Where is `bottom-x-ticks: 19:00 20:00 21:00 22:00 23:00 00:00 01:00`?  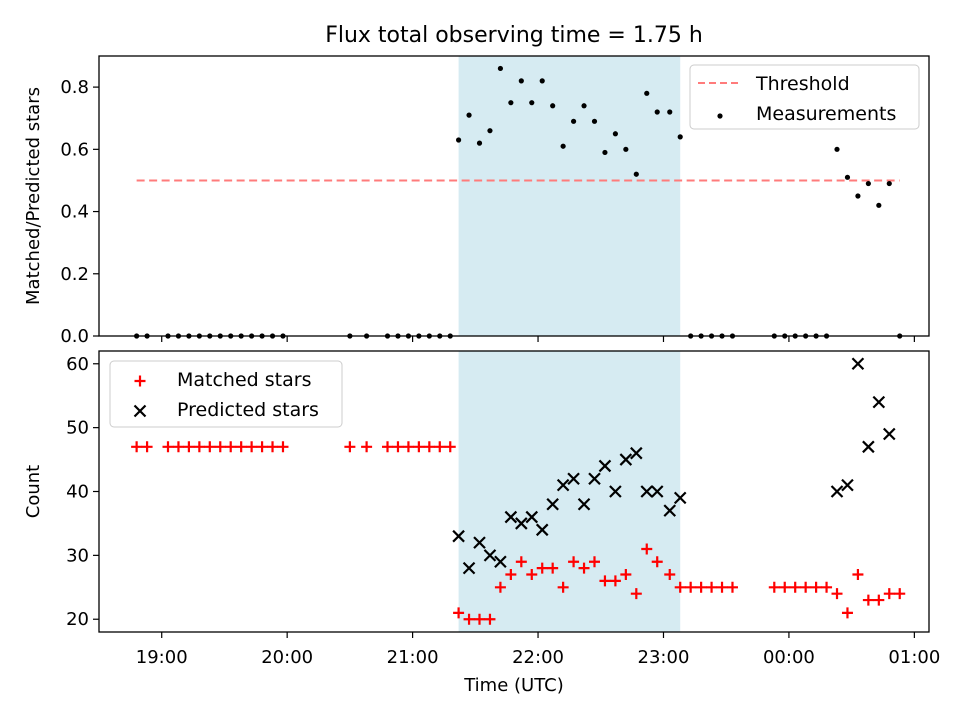
bottom-x-ticks: 19:00 20:00 21:00 22:00 23:00 00:00 01:00 is located at coordinates (538, 650).